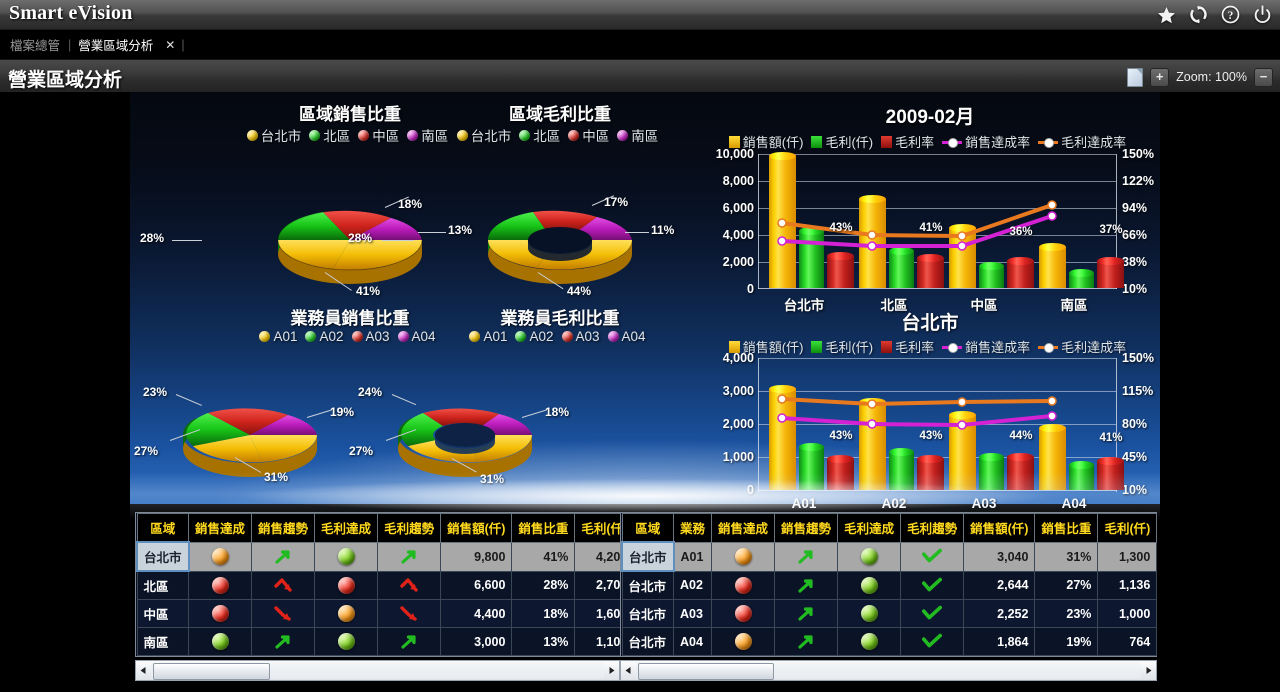 This screenshot has width=1280, height=692. What do you see at coordinates (915, 142) in the screenshot?
I see `legend-label: 毛利率` at bounding box center [915, 142].